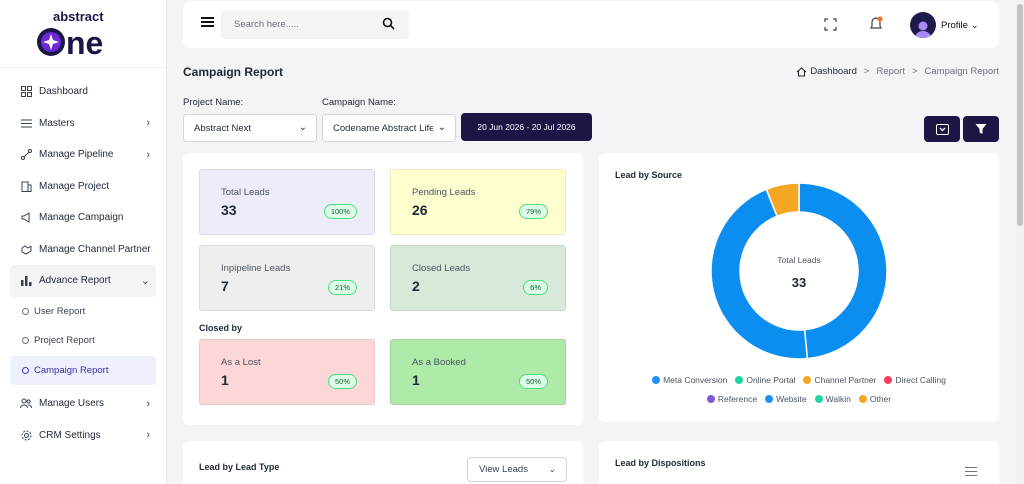  What do you see at coordinates (830, 27) in the screenshot?
I see `fullscreen-icon` at bounding box center [830, 27].